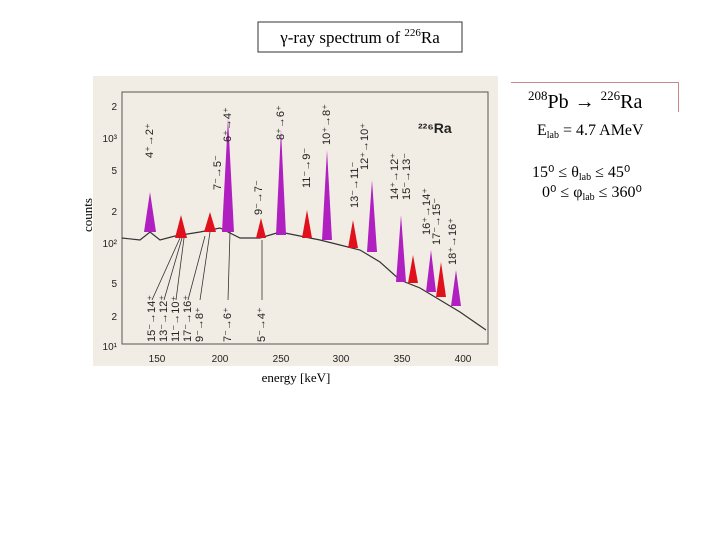  Describe the element at coordinates (341, 37) in the screenshot. I see `title-text: γ-ray spectrum of` at that location.